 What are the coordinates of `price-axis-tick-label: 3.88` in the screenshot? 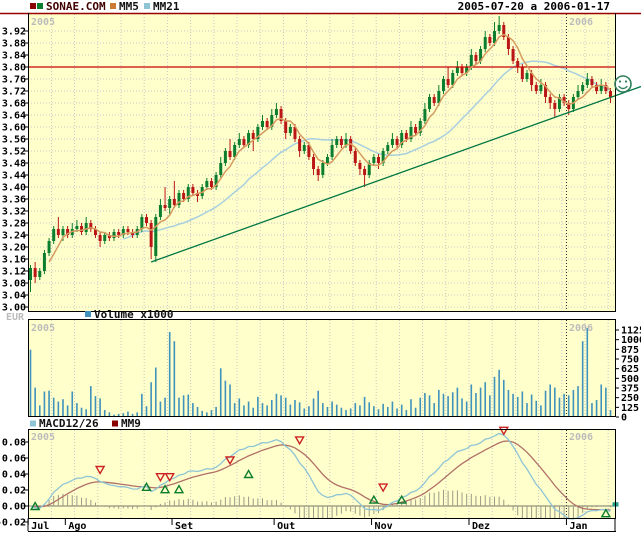 It's located at (14, 44).